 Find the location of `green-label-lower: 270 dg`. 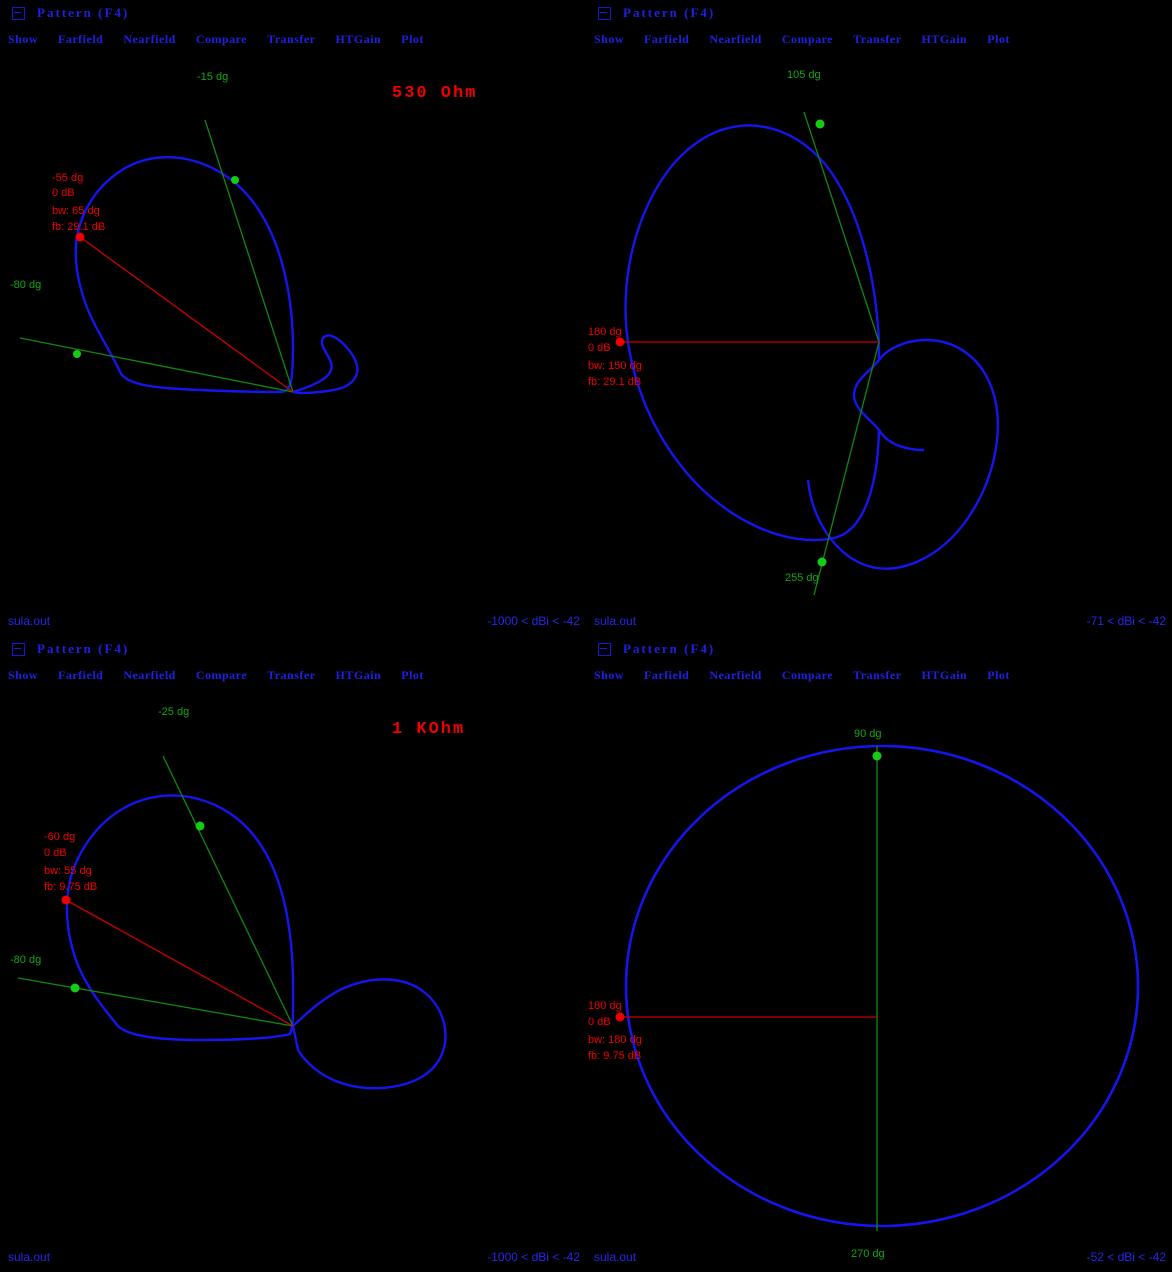

green-label-lower: 270 dg is located at coordinates (868, 1254).